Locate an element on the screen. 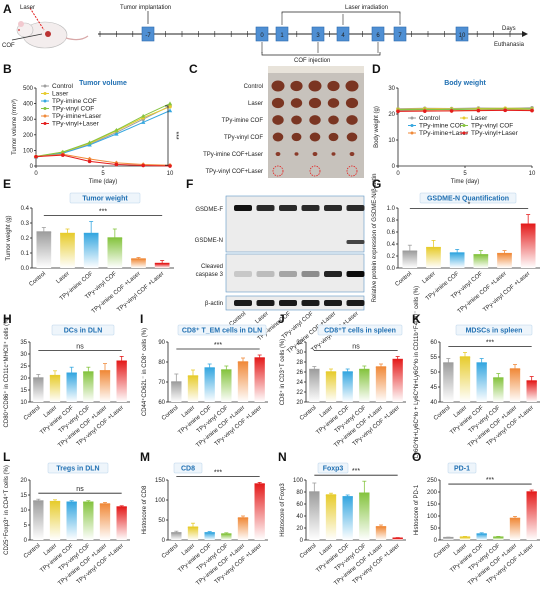 This screenshot has width=550, height=594. euthanasia-label: Euthanasia is located at coordinates (509, 45).